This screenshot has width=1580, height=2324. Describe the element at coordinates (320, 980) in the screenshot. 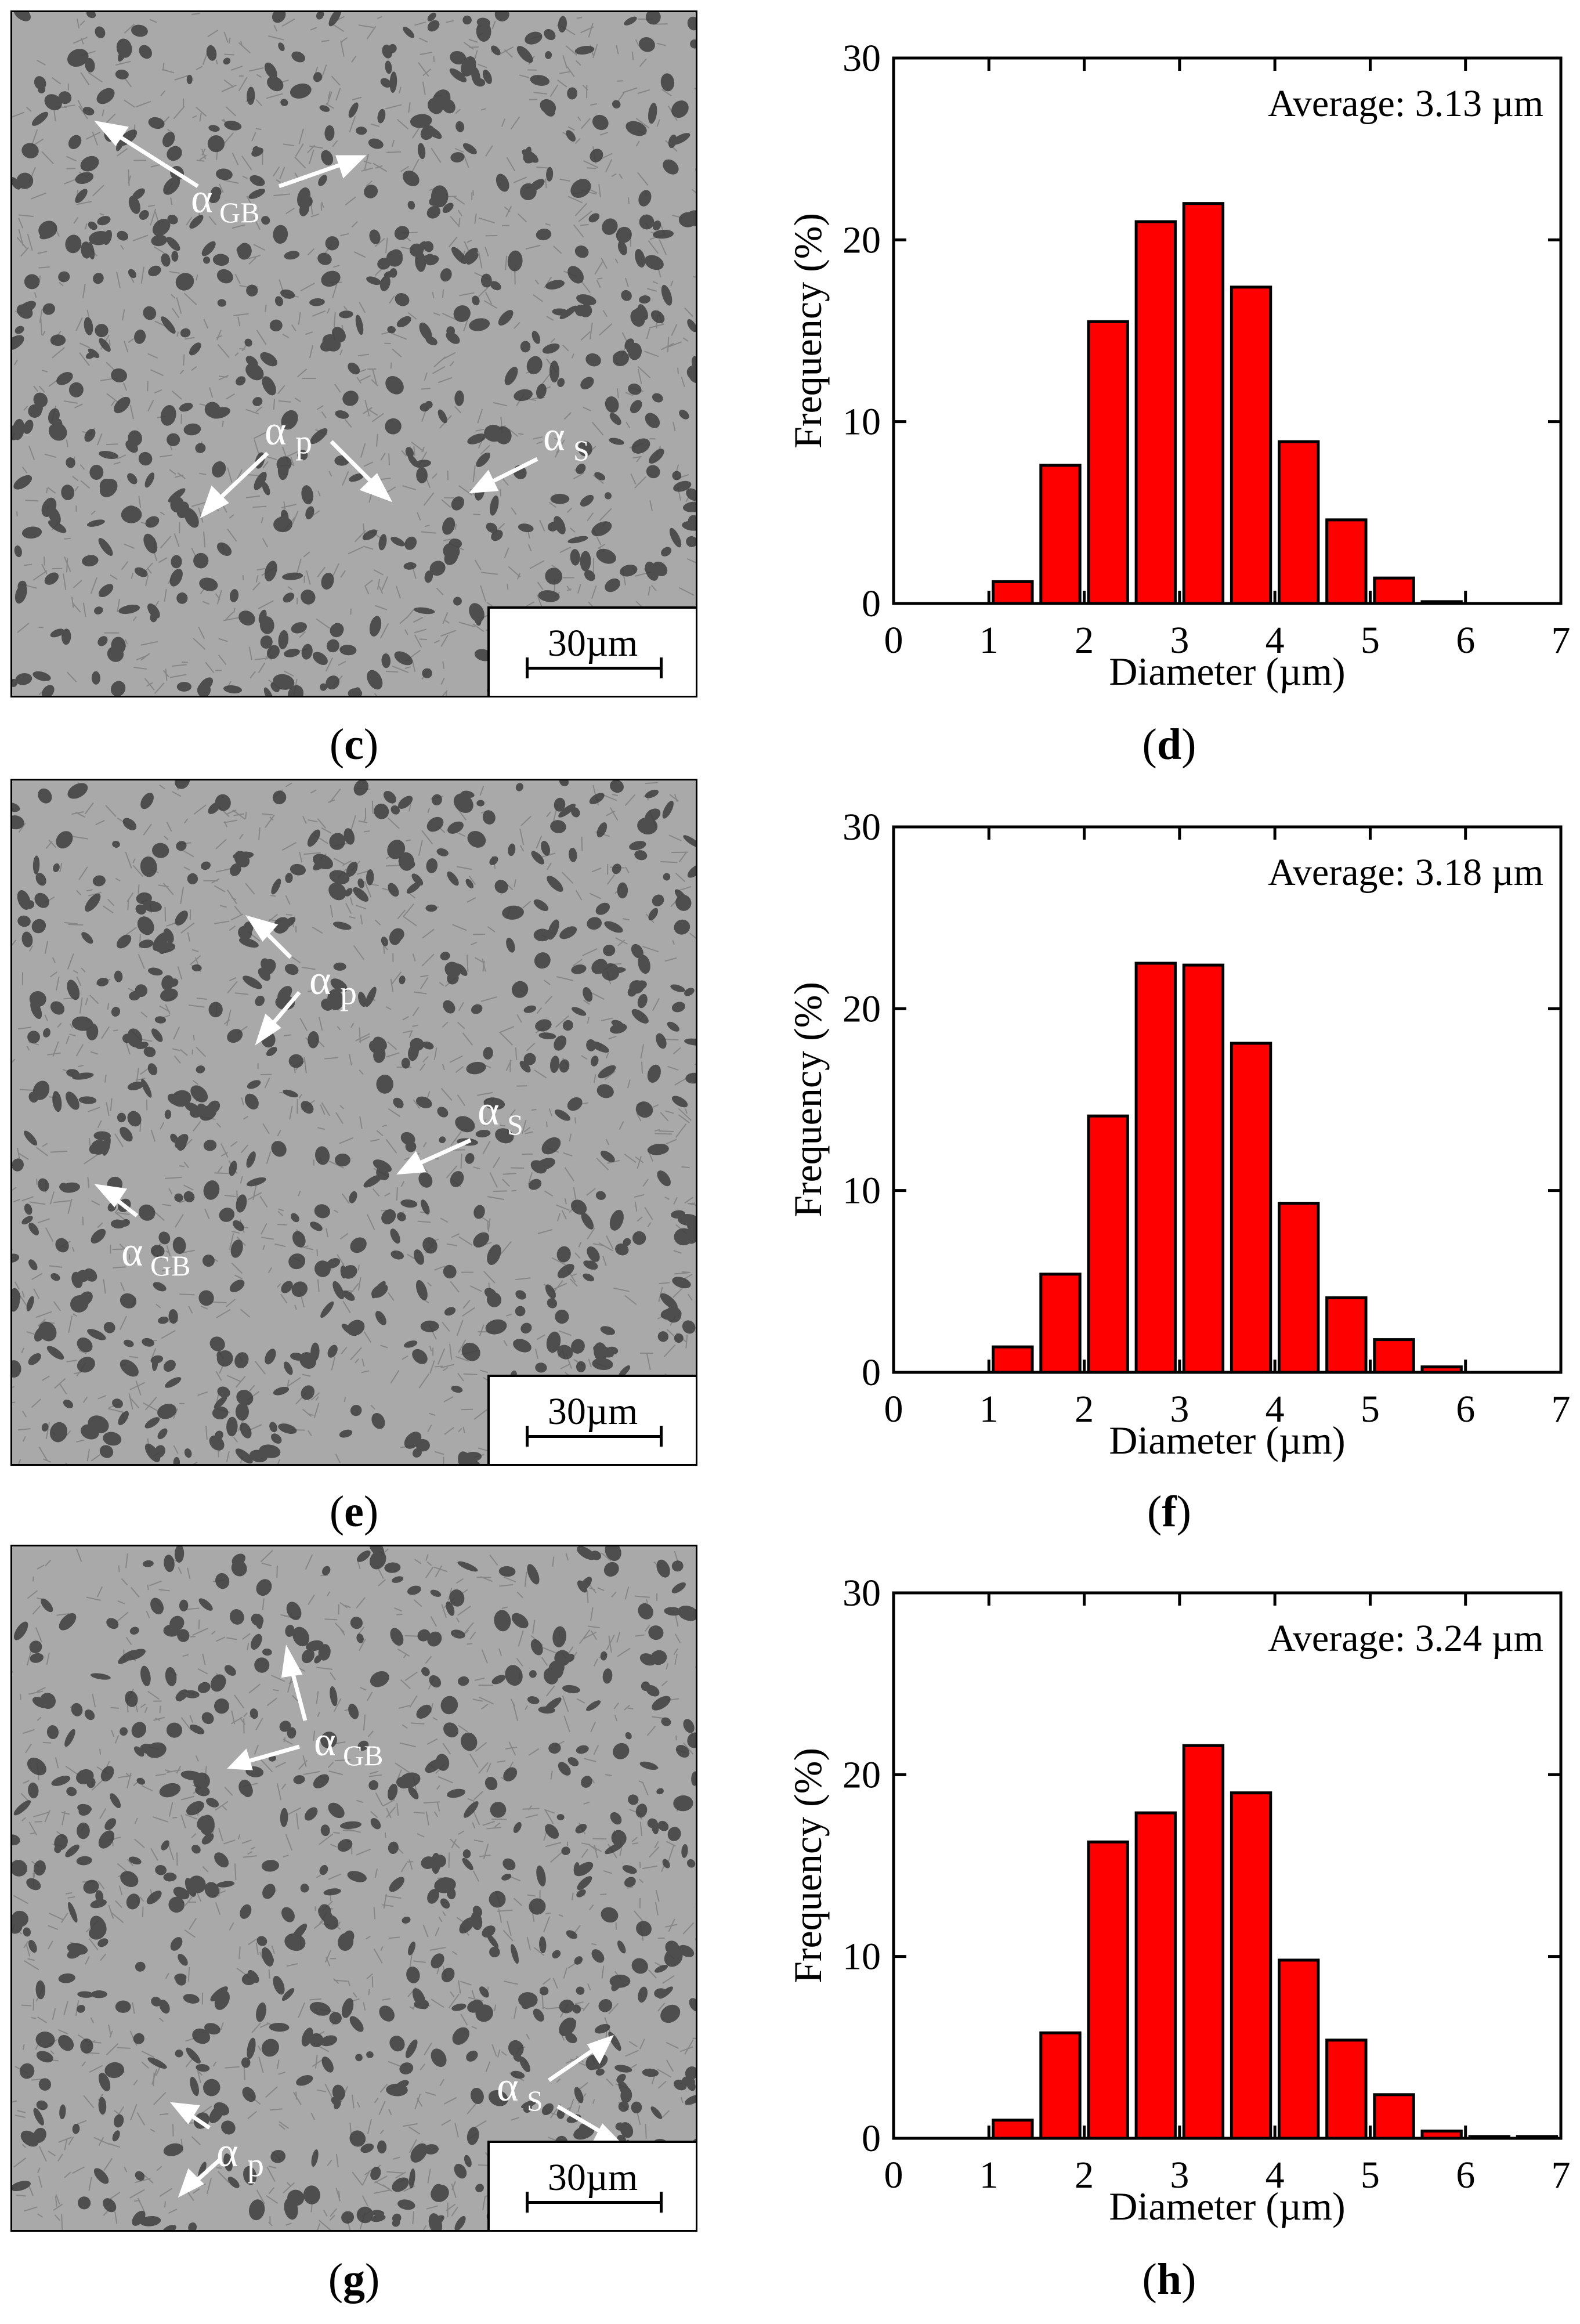

I see `label-alpha-p: α` at that location.